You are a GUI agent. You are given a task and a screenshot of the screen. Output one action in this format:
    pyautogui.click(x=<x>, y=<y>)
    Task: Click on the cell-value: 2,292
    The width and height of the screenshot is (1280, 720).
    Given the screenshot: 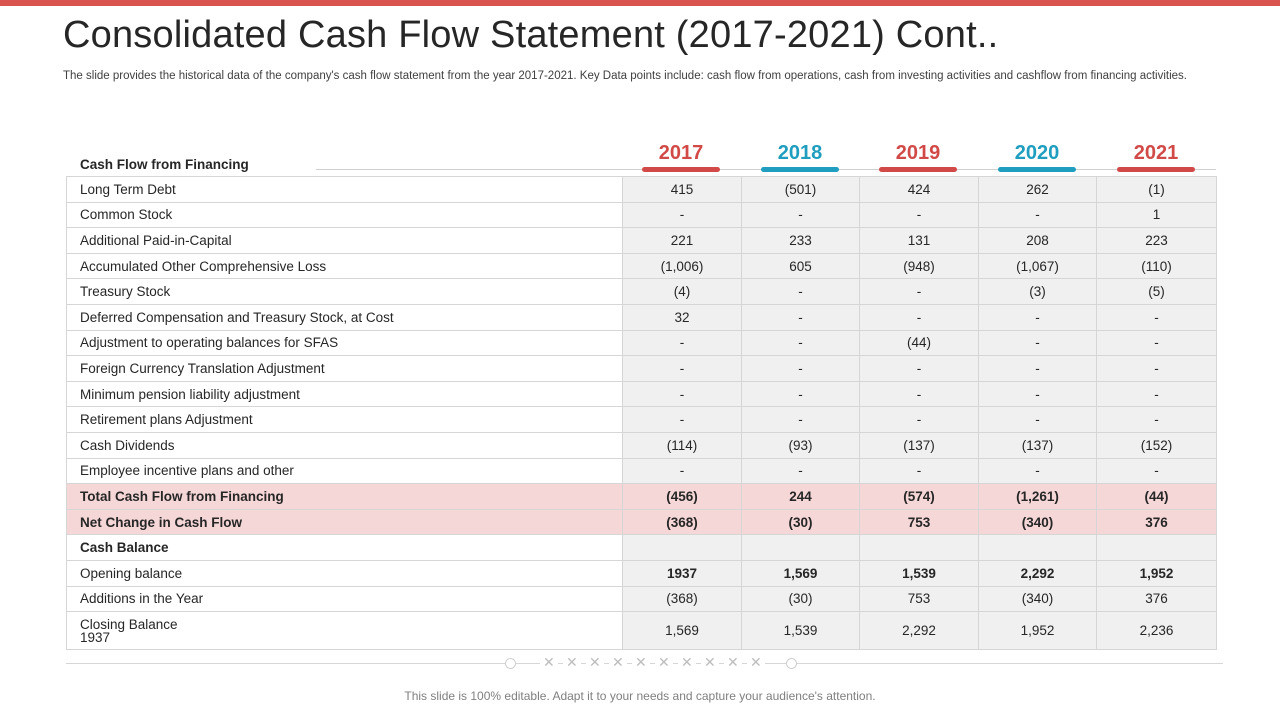 What is the action you would take?
    pyautogui.click(x=1037, y=573)
    